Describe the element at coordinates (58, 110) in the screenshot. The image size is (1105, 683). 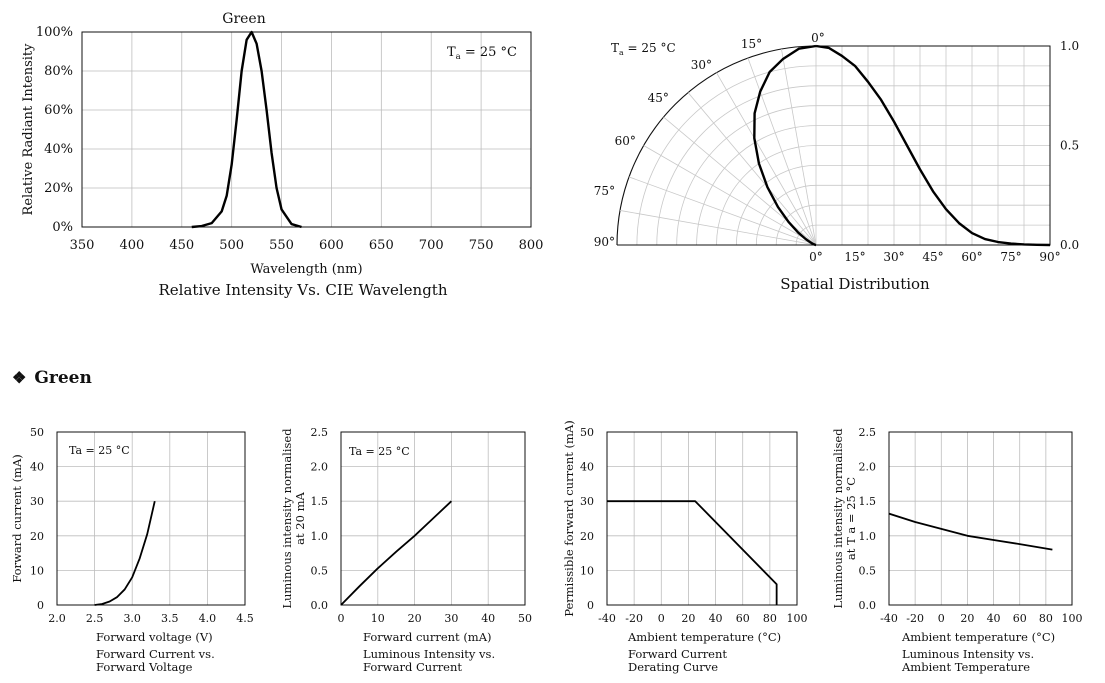
I see `y-tick-label: 60%` at that location.